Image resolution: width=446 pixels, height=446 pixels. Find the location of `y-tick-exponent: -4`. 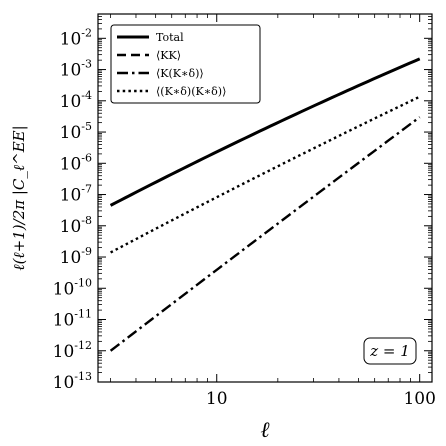

y-tick-exponent: -4 is located at coordinates (86, 95).